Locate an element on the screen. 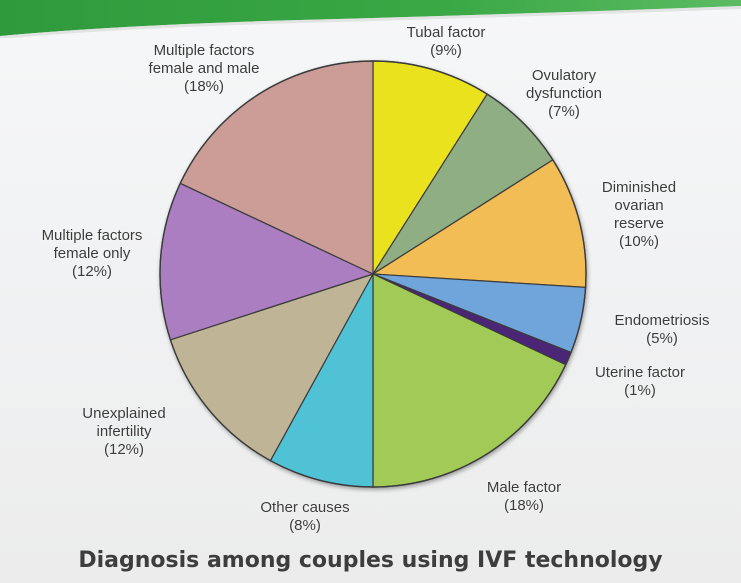 The width and height of the screenshot is (741, 583). slice-label-line: Other causes is located at coordinates (304, 507).